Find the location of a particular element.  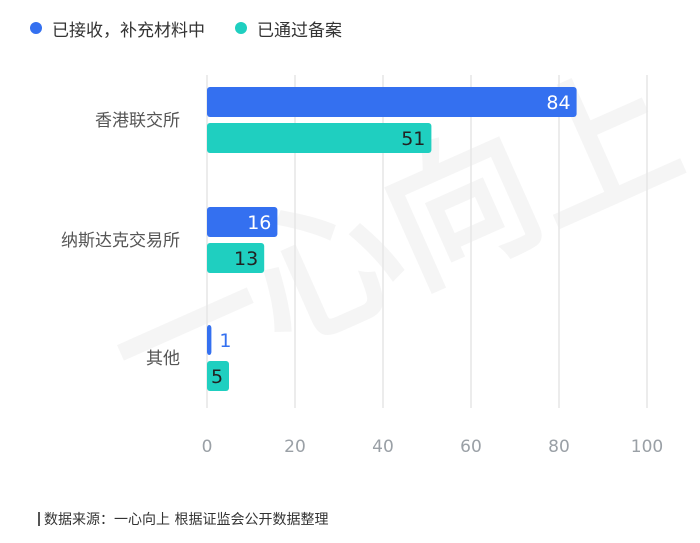

legend-item-received: 已接收，补充材料中 is located at coordinates (117, 28).